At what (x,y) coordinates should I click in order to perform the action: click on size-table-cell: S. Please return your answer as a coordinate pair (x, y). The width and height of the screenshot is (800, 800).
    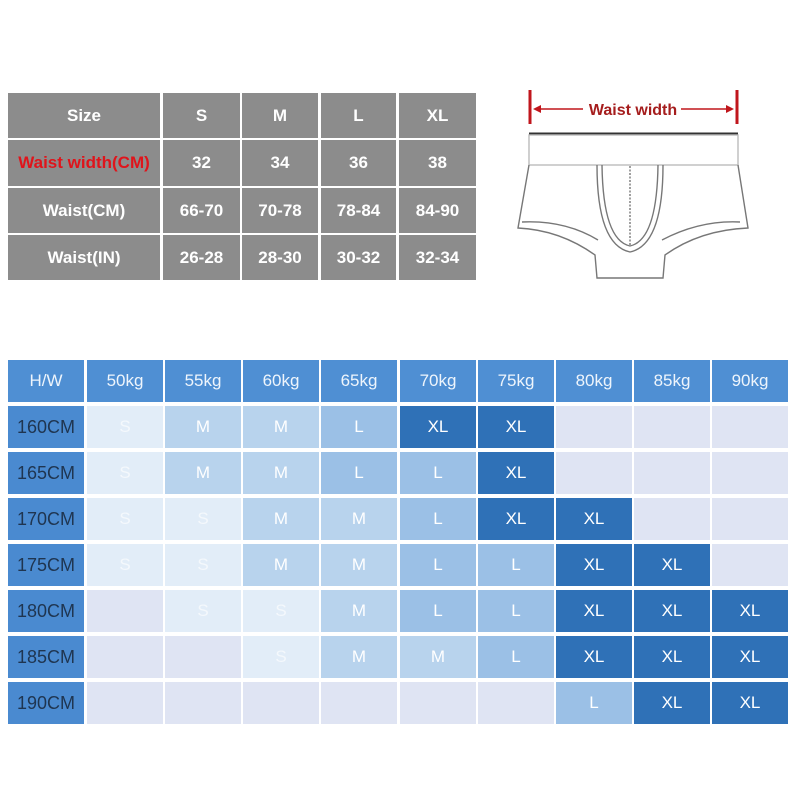
    Looking at the image, I should click on (201, 115).